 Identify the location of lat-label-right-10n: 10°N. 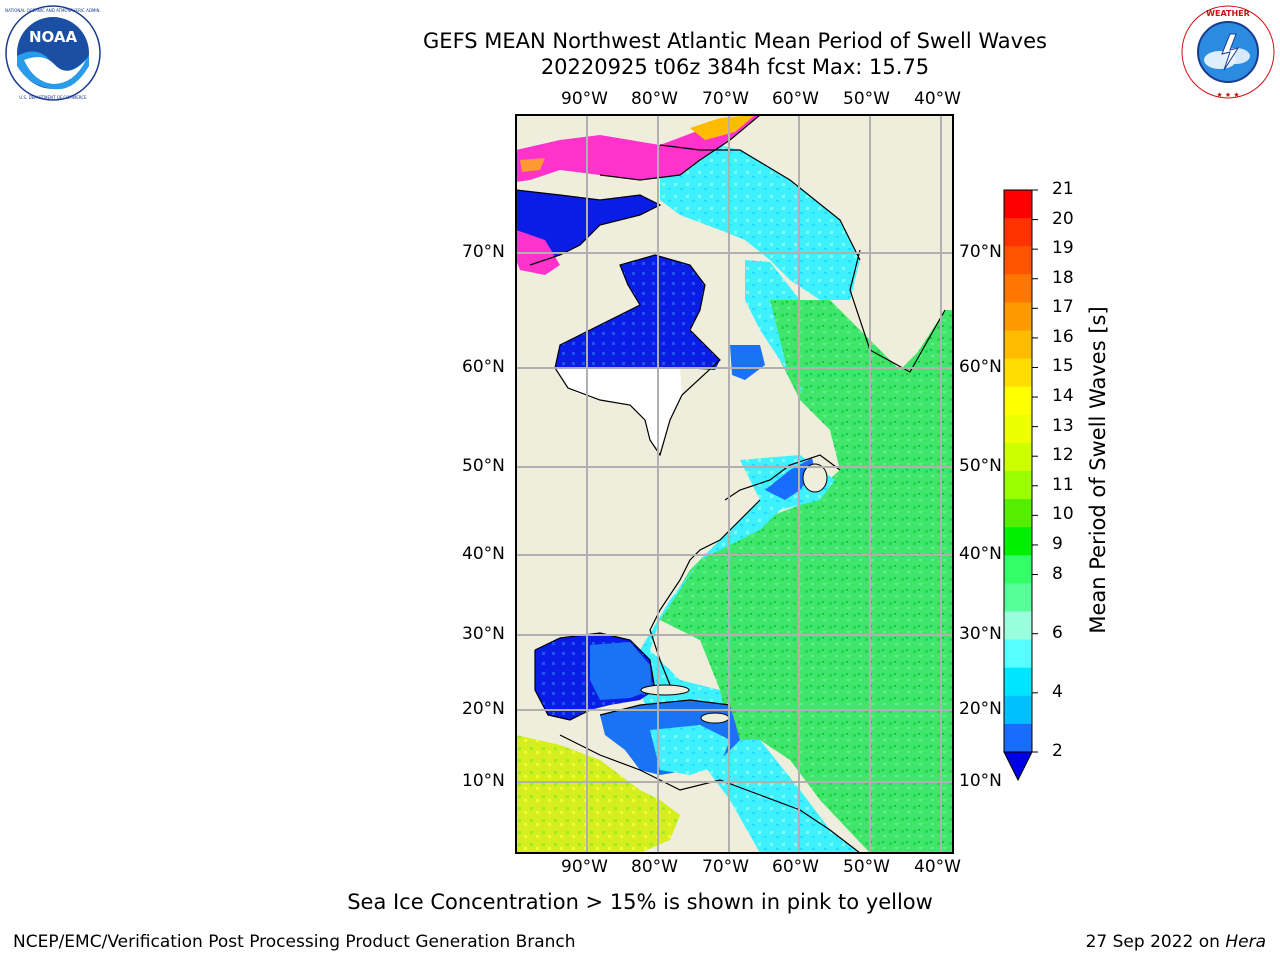
(980, 781).